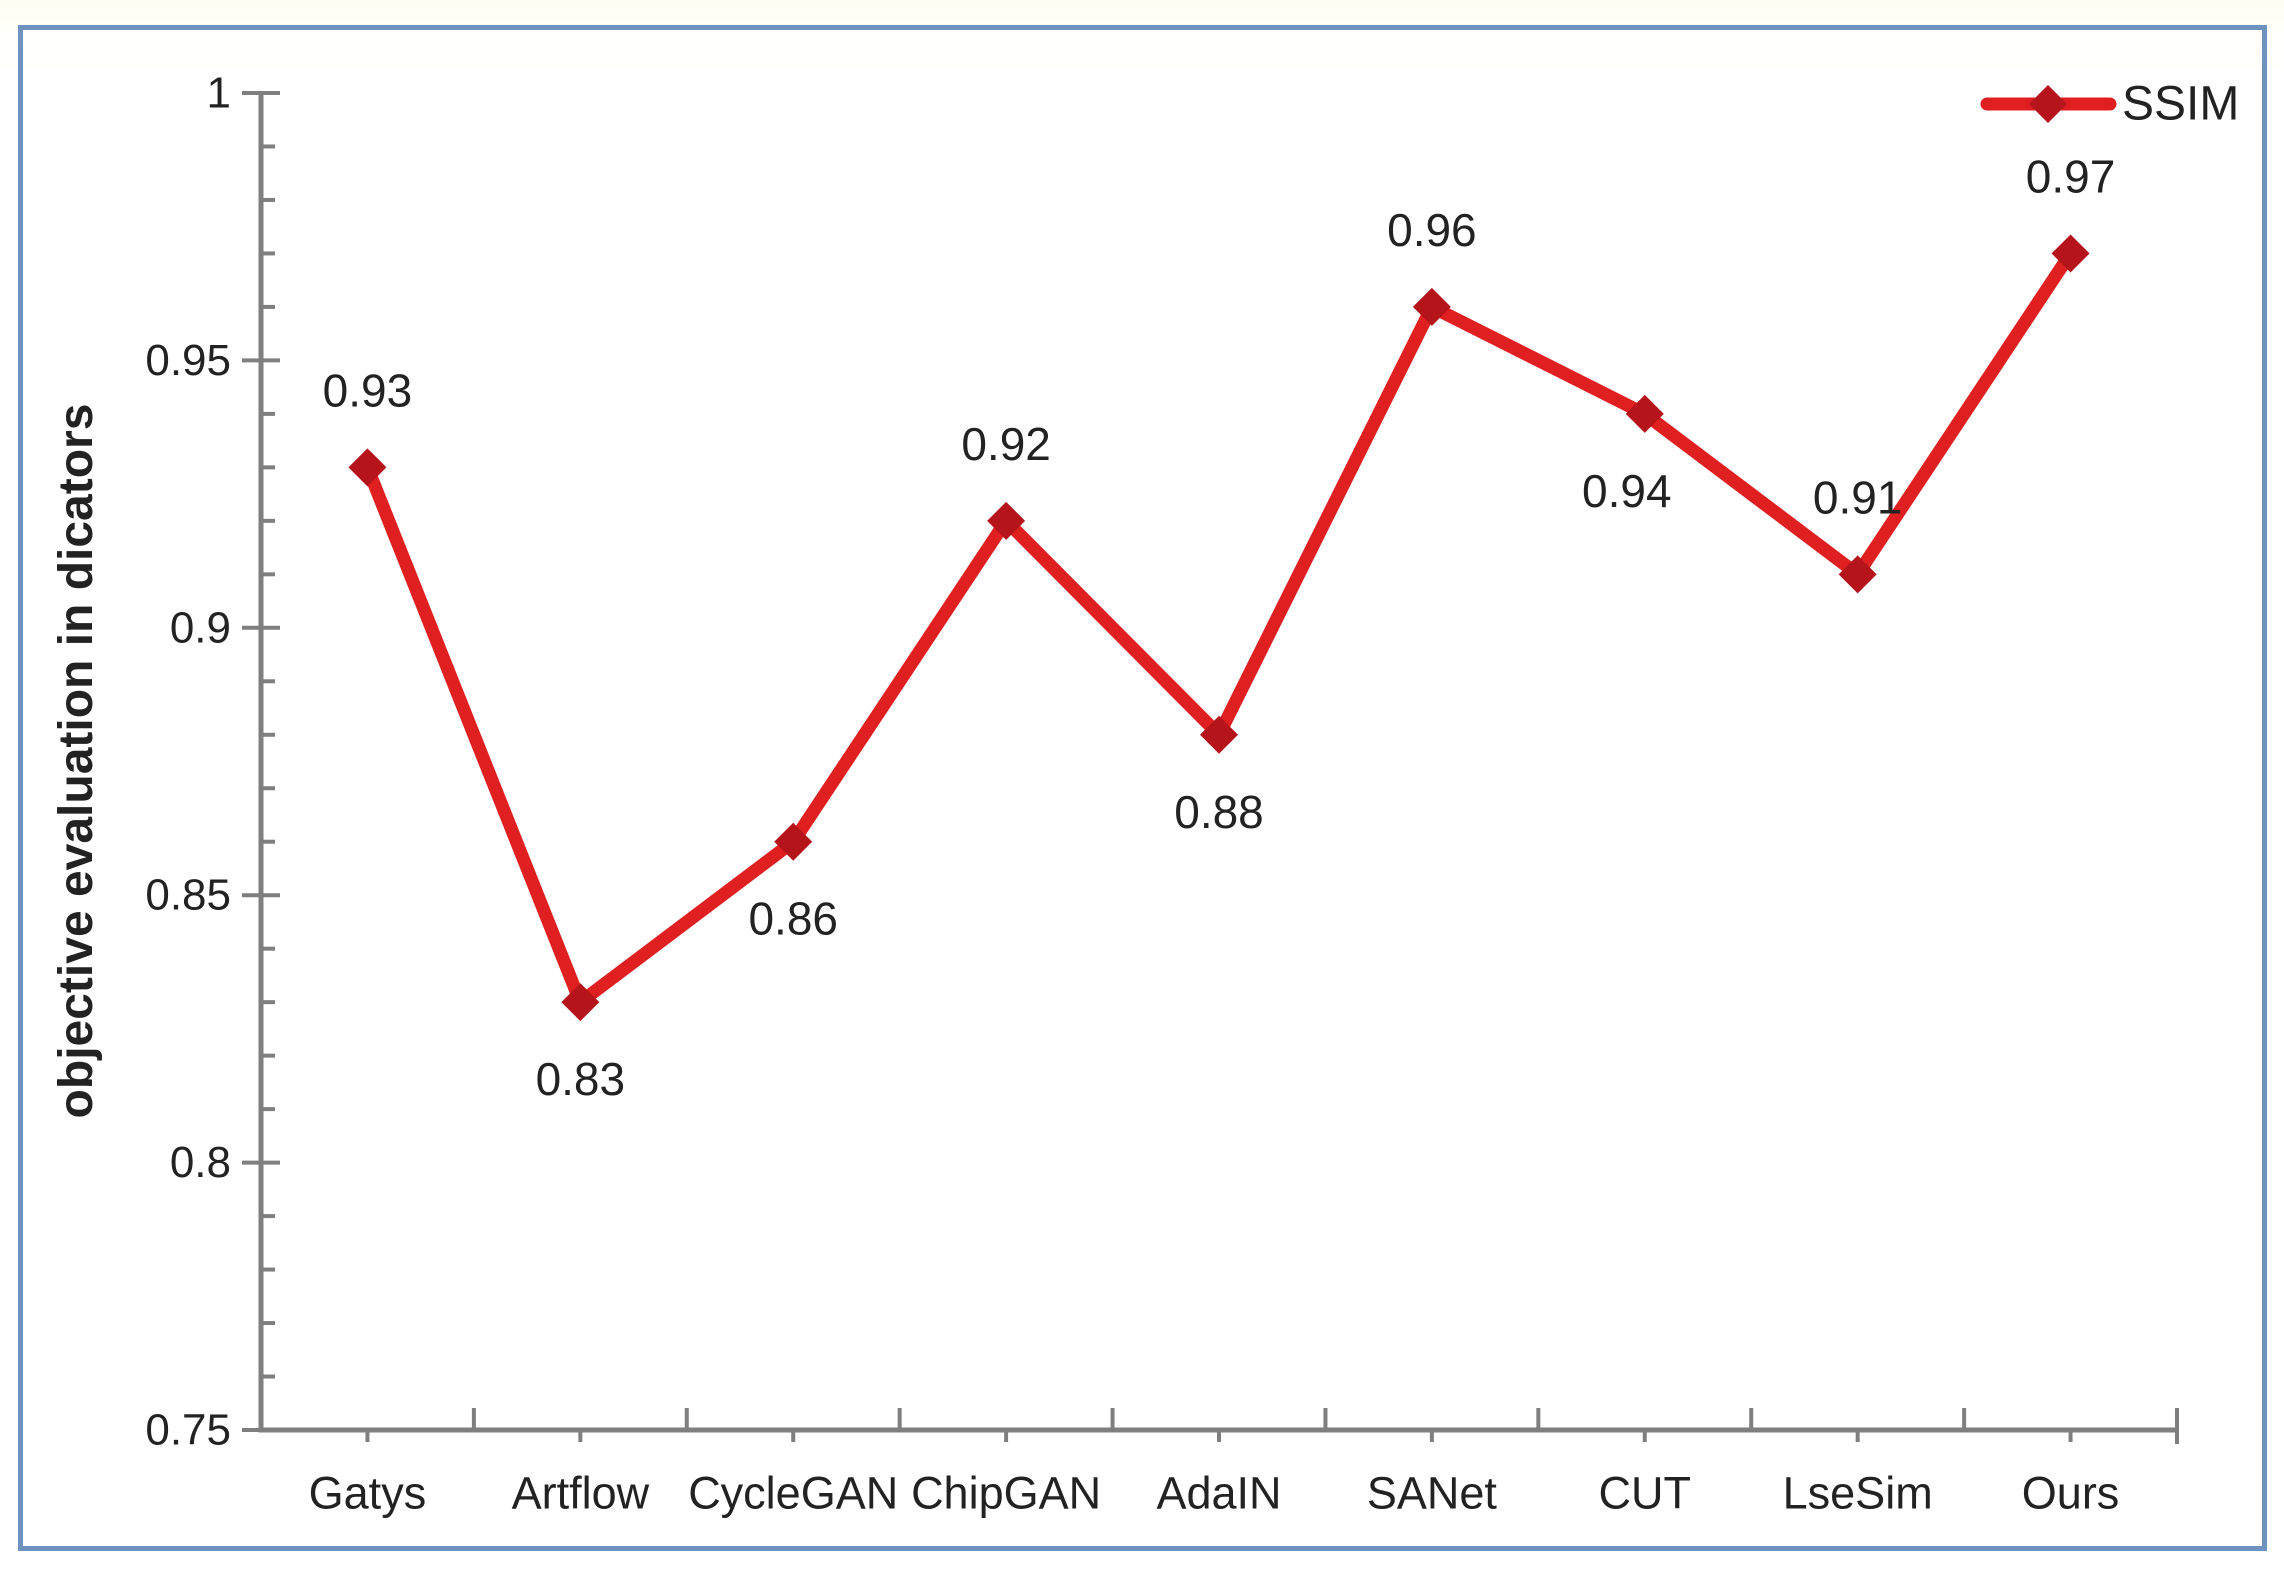 This screenshot has width=2284, height=1580. I want to click on legend-label: SSIM, so click(2180, 104).